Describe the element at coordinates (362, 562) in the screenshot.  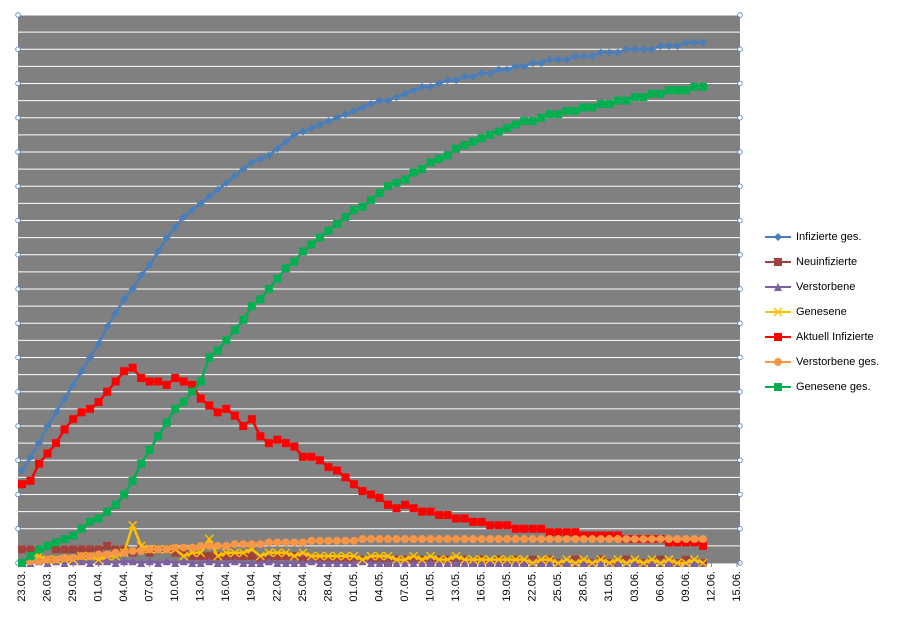
I see `series` at that location.